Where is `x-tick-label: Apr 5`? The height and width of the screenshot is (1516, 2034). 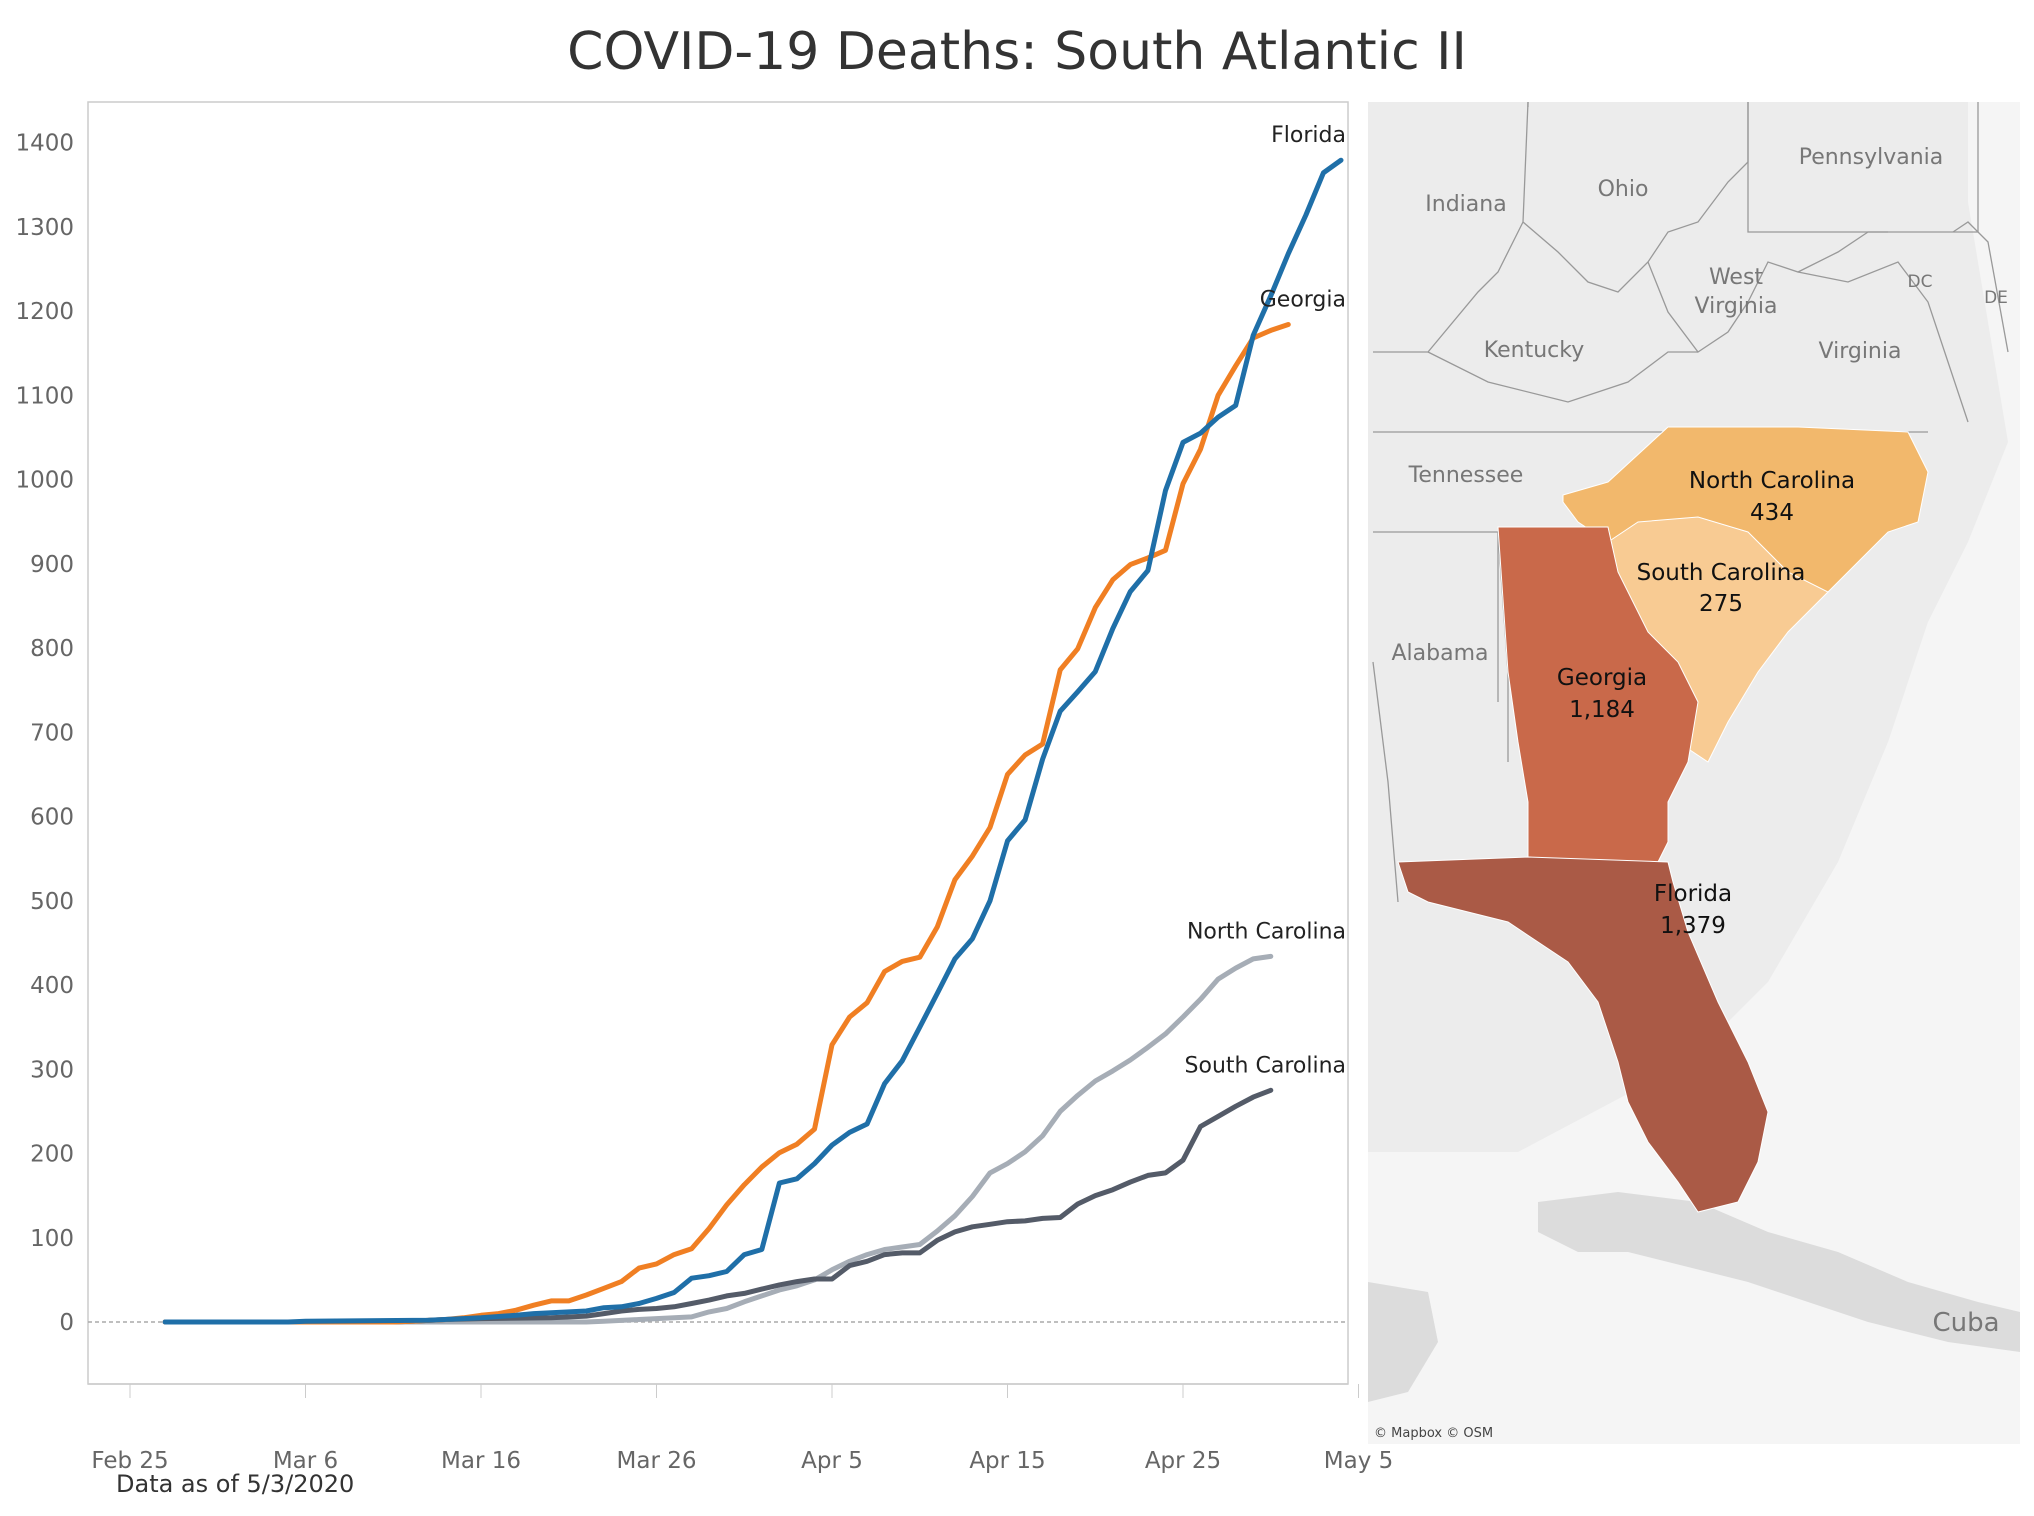 x-tick-label: Apr 5 is located at coordinates (832, 1461).